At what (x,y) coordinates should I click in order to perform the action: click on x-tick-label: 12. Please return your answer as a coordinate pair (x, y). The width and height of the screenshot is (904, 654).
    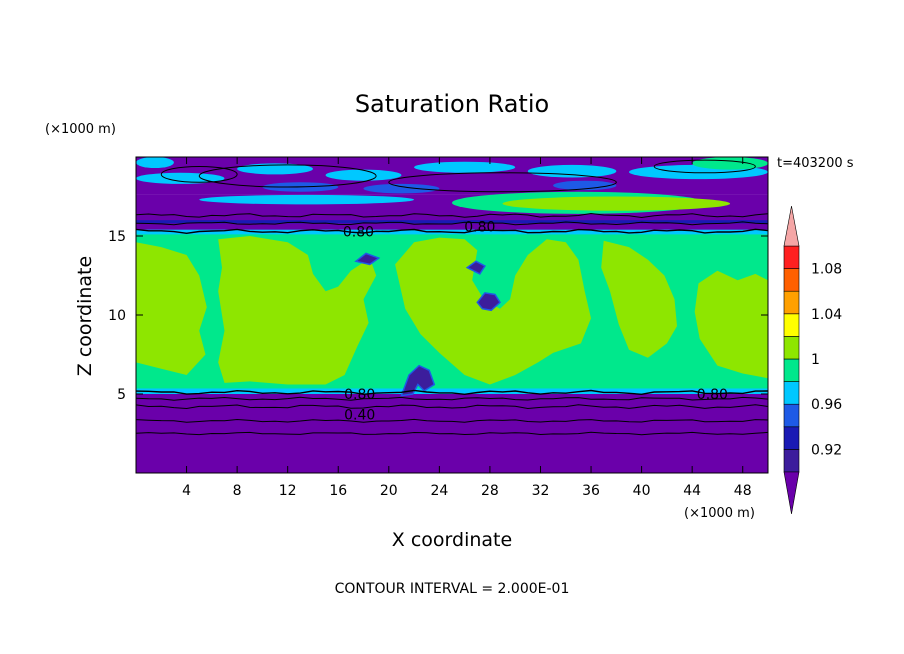
    Looking at the image, I should click on (288, 491).